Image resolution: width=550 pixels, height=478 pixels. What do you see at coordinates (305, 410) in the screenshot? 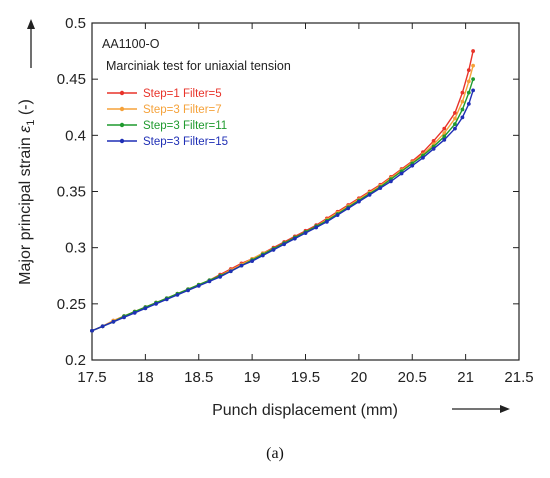
I see `x-axis-label: Punch displacement (mm)` at bounding box center [305, 410].